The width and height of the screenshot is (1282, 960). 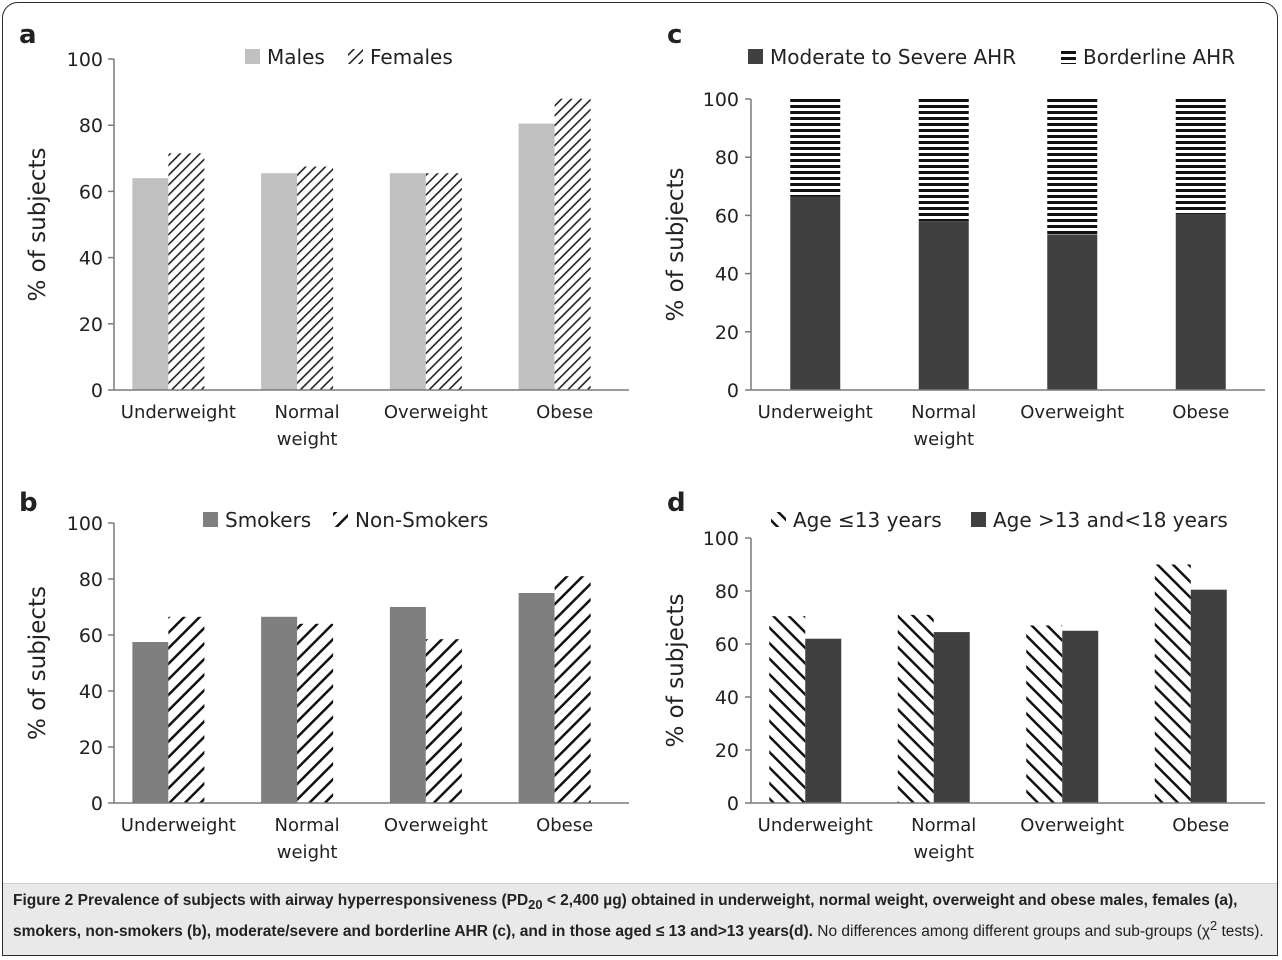 I want to click on legend-label: Age ≤13 years, so click(x=867, y=520).